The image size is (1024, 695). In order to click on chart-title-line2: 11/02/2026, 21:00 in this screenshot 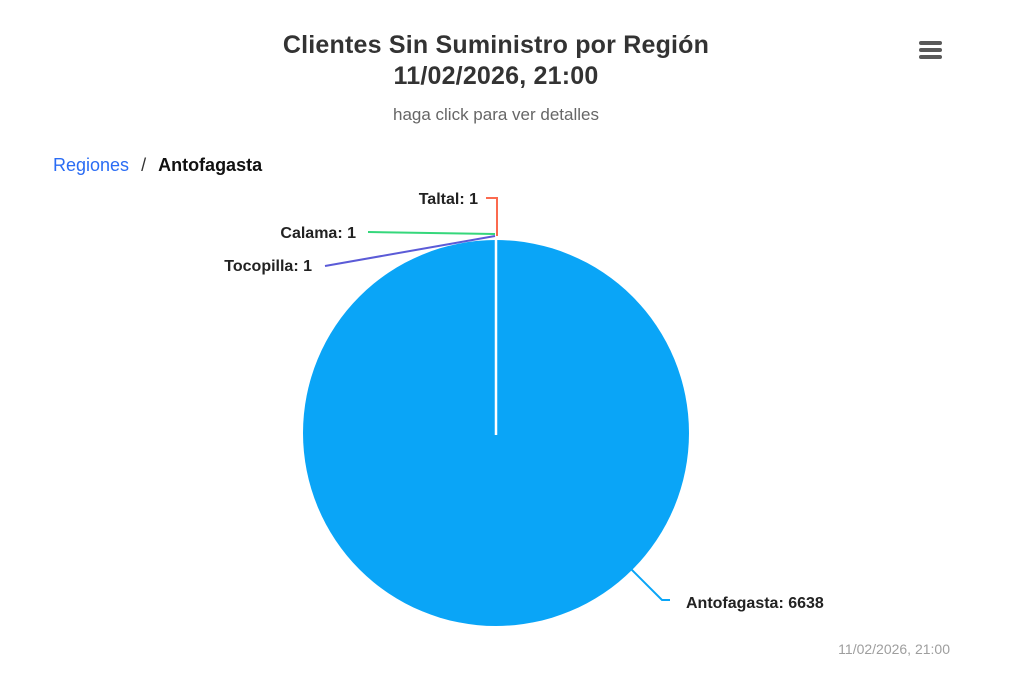, I will do `click(496, 76)`.